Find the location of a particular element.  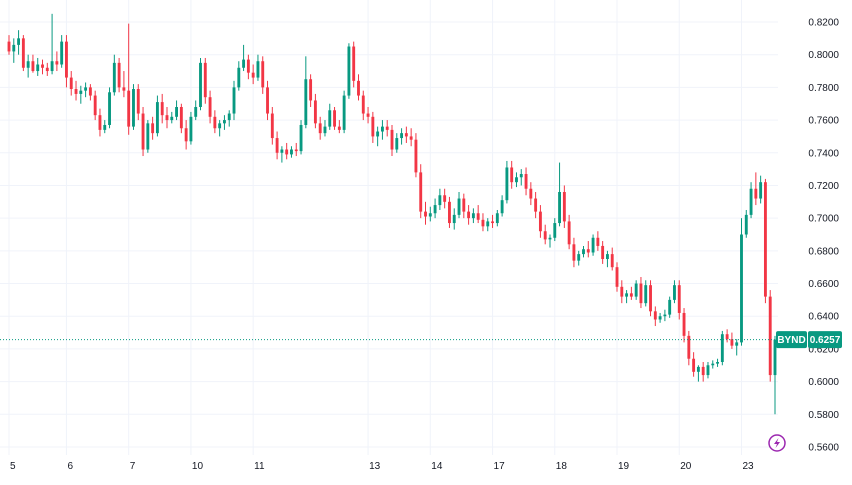

symbol-tag-text: BYND is located at coordinates (791, 340).